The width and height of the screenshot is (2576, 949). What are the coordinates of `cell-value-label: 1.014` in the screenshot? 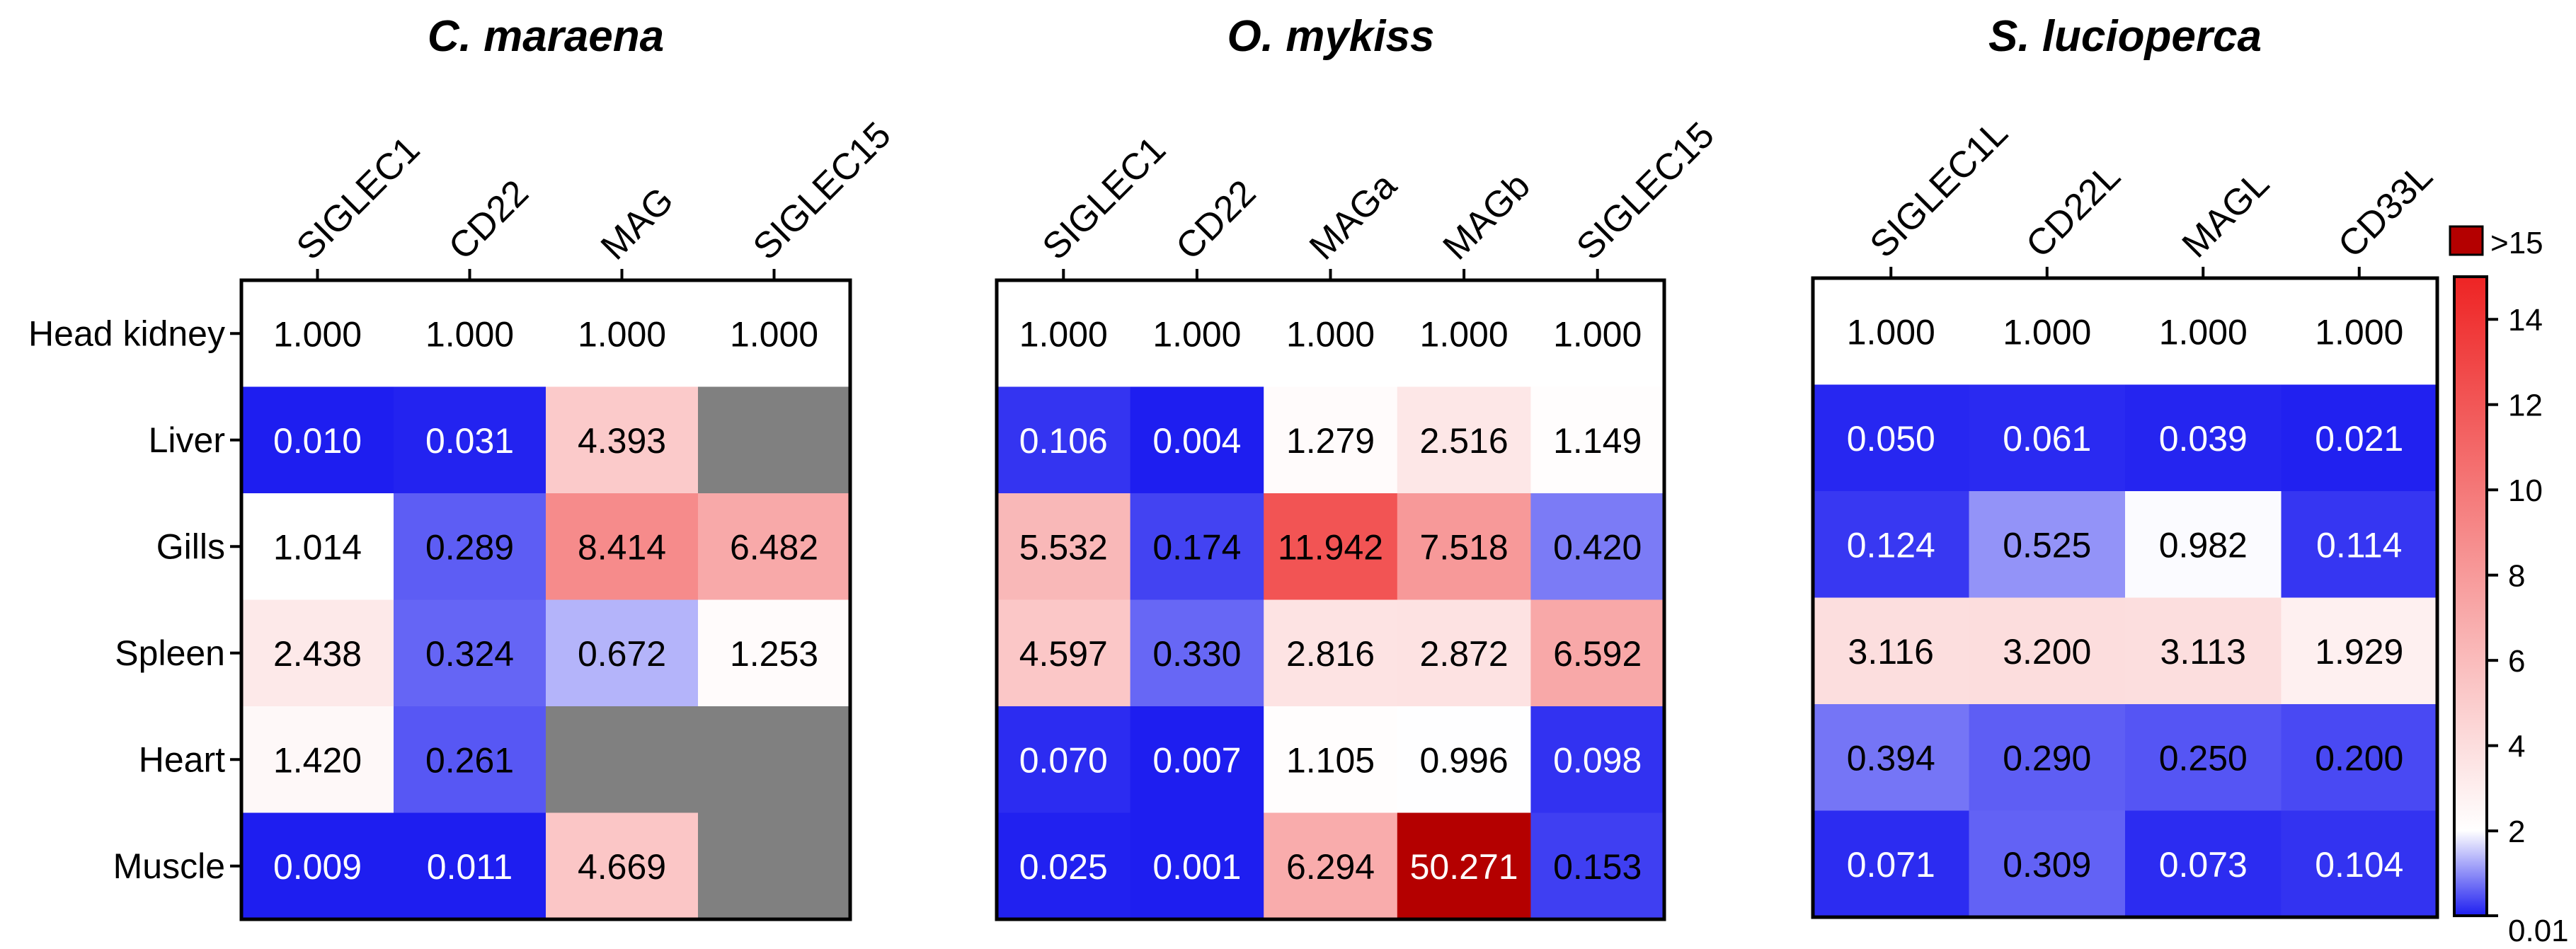 It's located at (317, 547).